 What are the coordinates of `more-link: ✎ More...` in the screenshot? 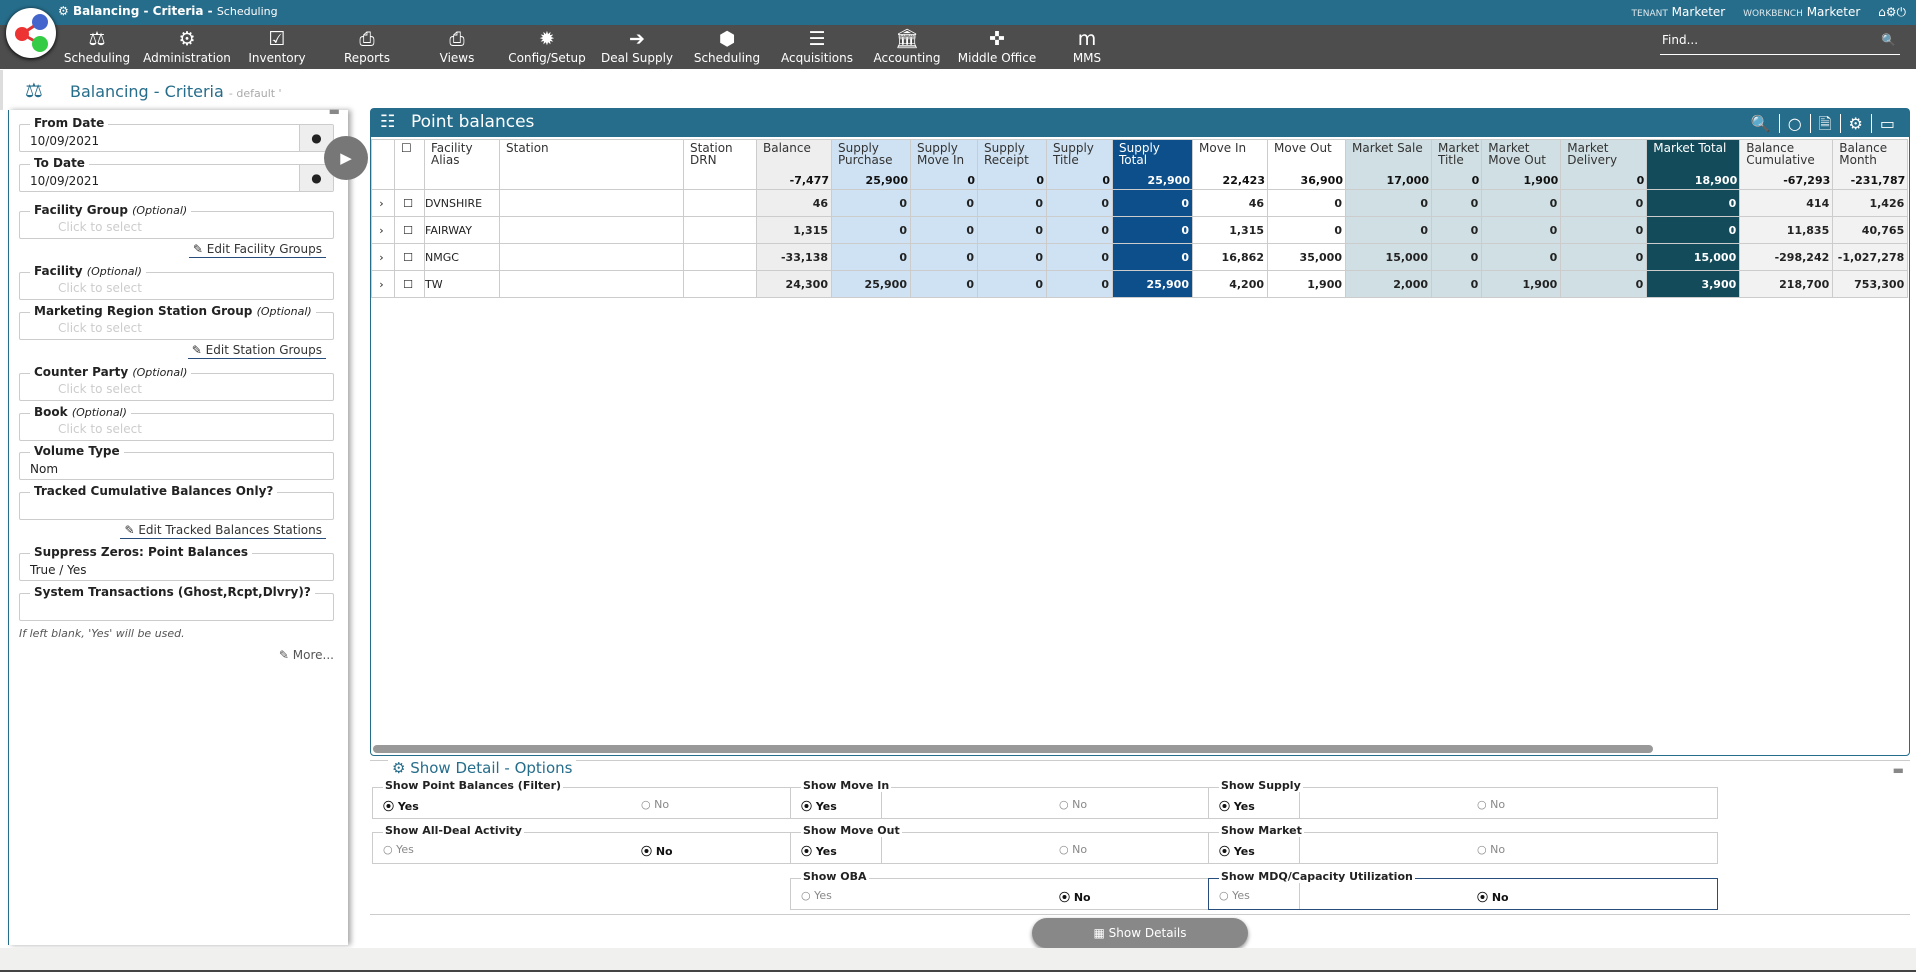 It's located at (306, 655).